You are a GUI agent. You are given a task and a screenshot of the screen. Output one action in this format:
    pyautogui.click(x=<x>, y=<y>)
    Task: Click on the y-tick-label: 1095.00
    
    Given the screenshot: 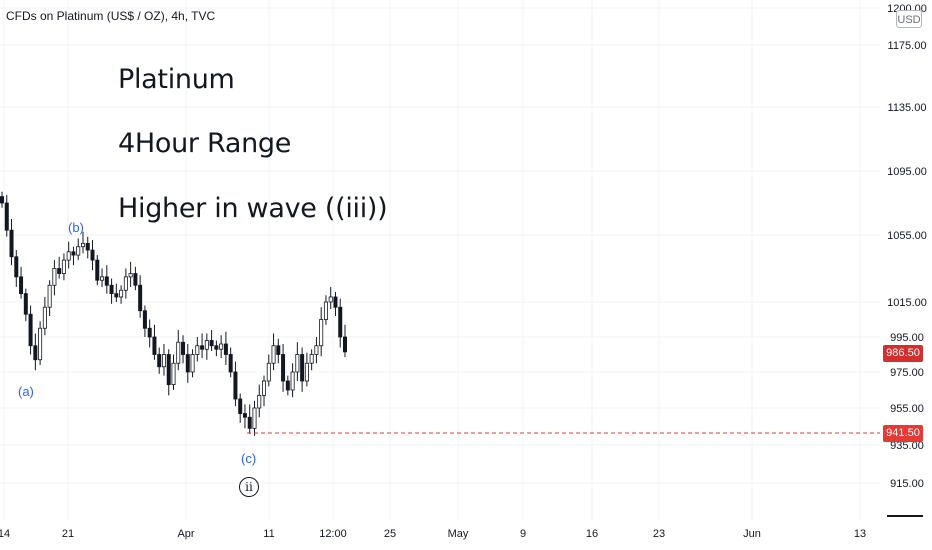 What is the action you would take?
    pyautogui.click(x=907, y=172)
    